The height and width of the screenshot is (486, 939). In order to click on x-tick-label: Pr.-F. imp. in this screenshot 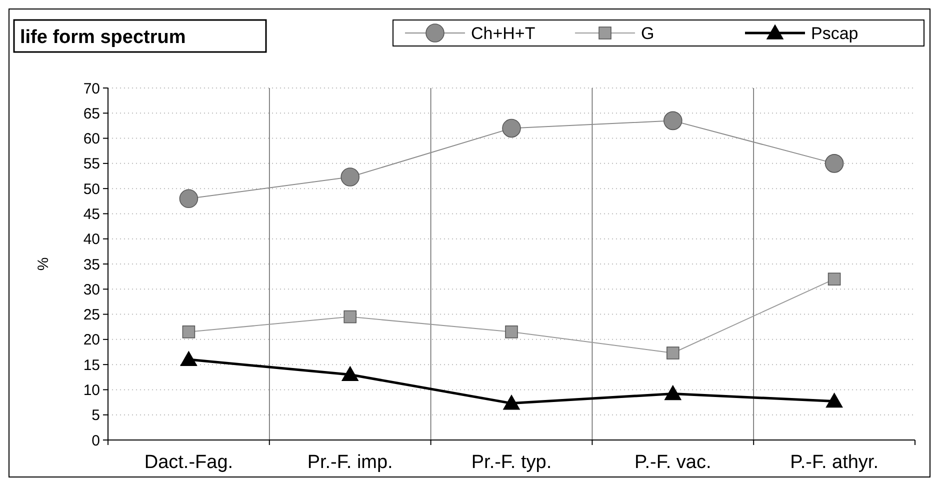, I will do `click(350, 462)`.